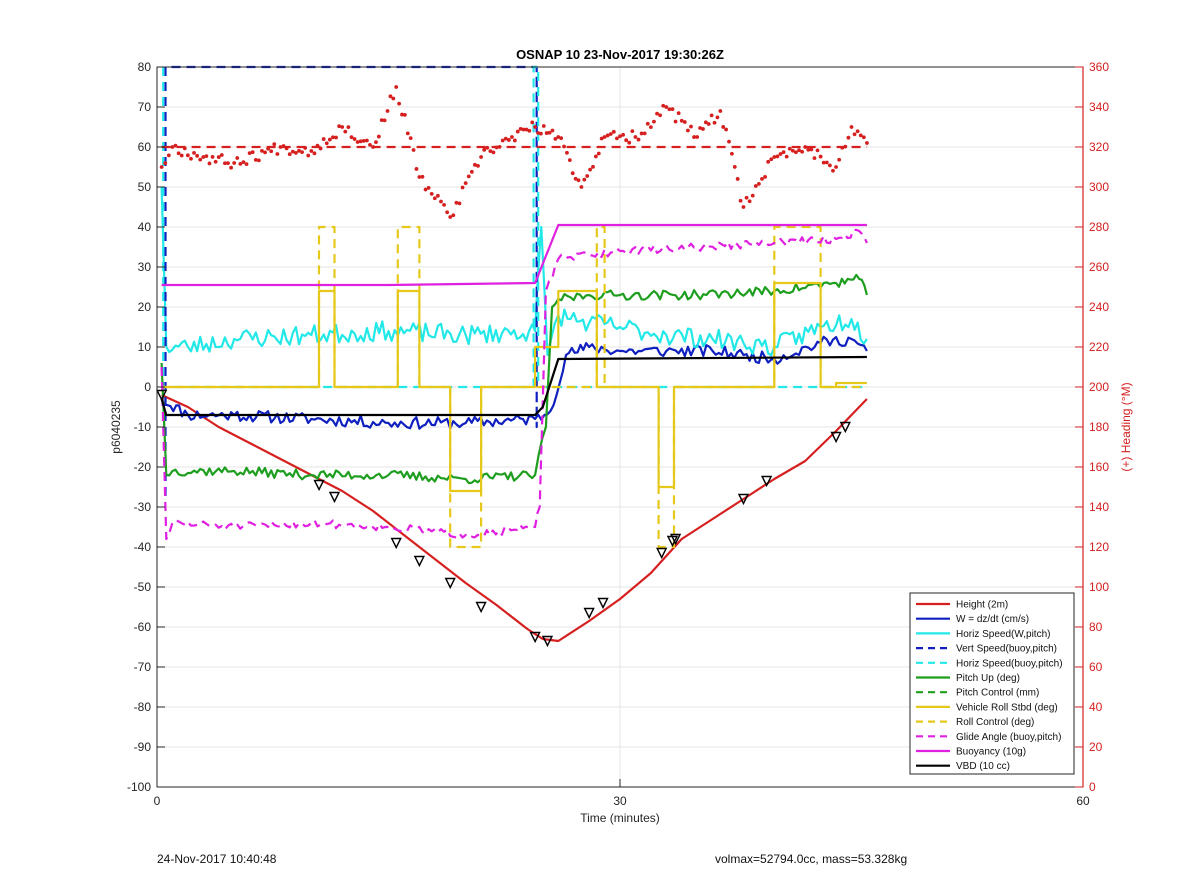 The width and height of the screenshot is (1200, 885). What do you see at coordinates (1092, 787) in the screenshot?
I see `y-tick-label-right: 0` at bounding box center [1092, 787].